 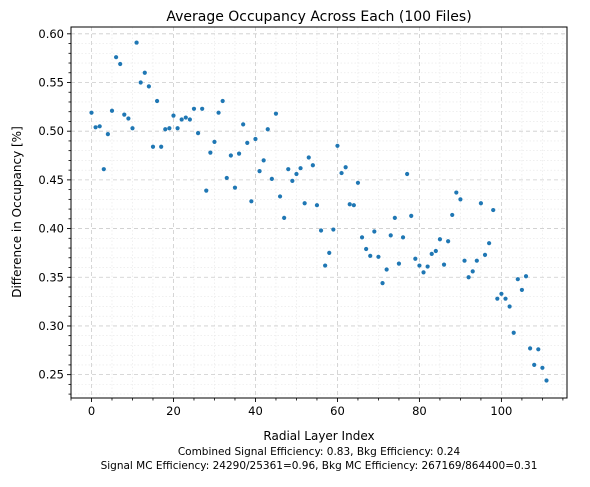 What do you see at coordinates (337, 411) in the screenshot?
I see `x-tick-label: 60` at bounding box center [337, 411].